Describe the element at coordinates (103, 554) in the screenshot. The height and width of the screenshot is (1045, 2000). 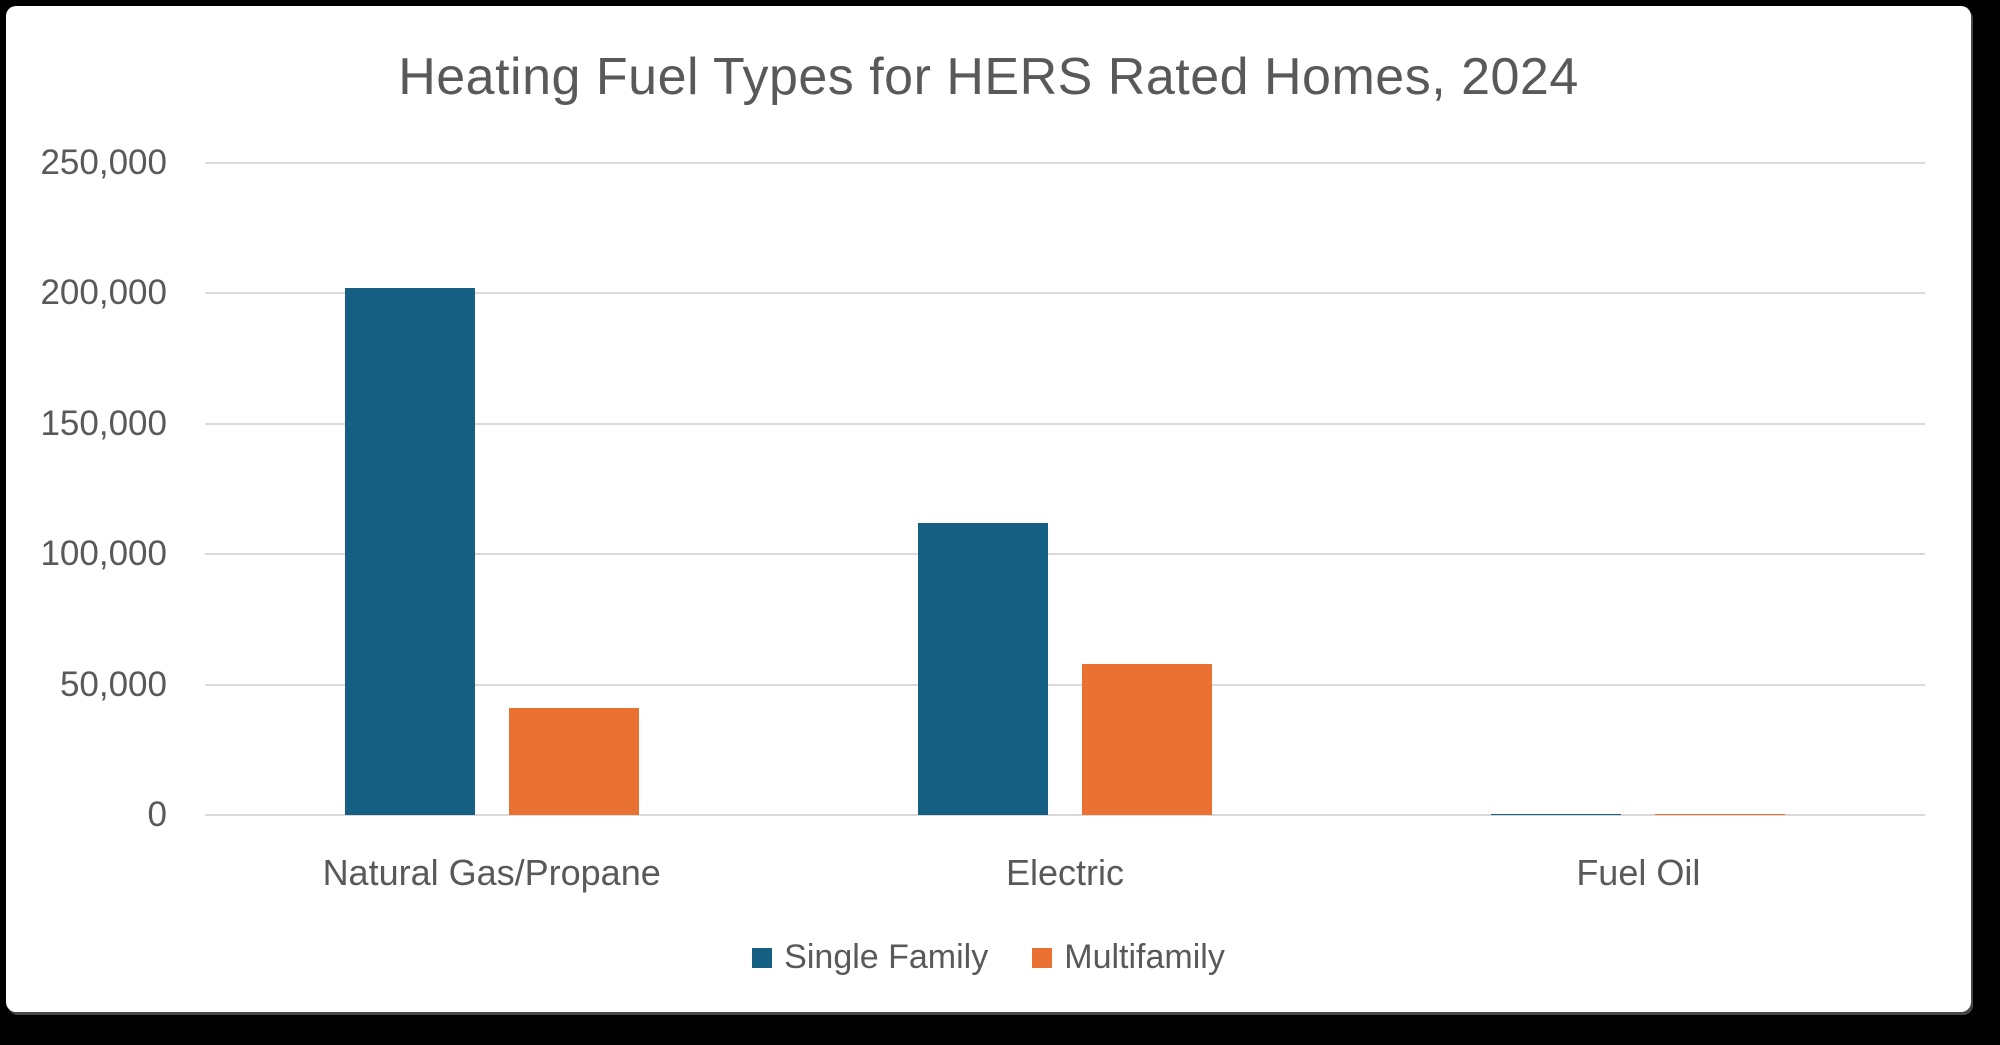
I see `y-tick-label: 100,000` at that location.